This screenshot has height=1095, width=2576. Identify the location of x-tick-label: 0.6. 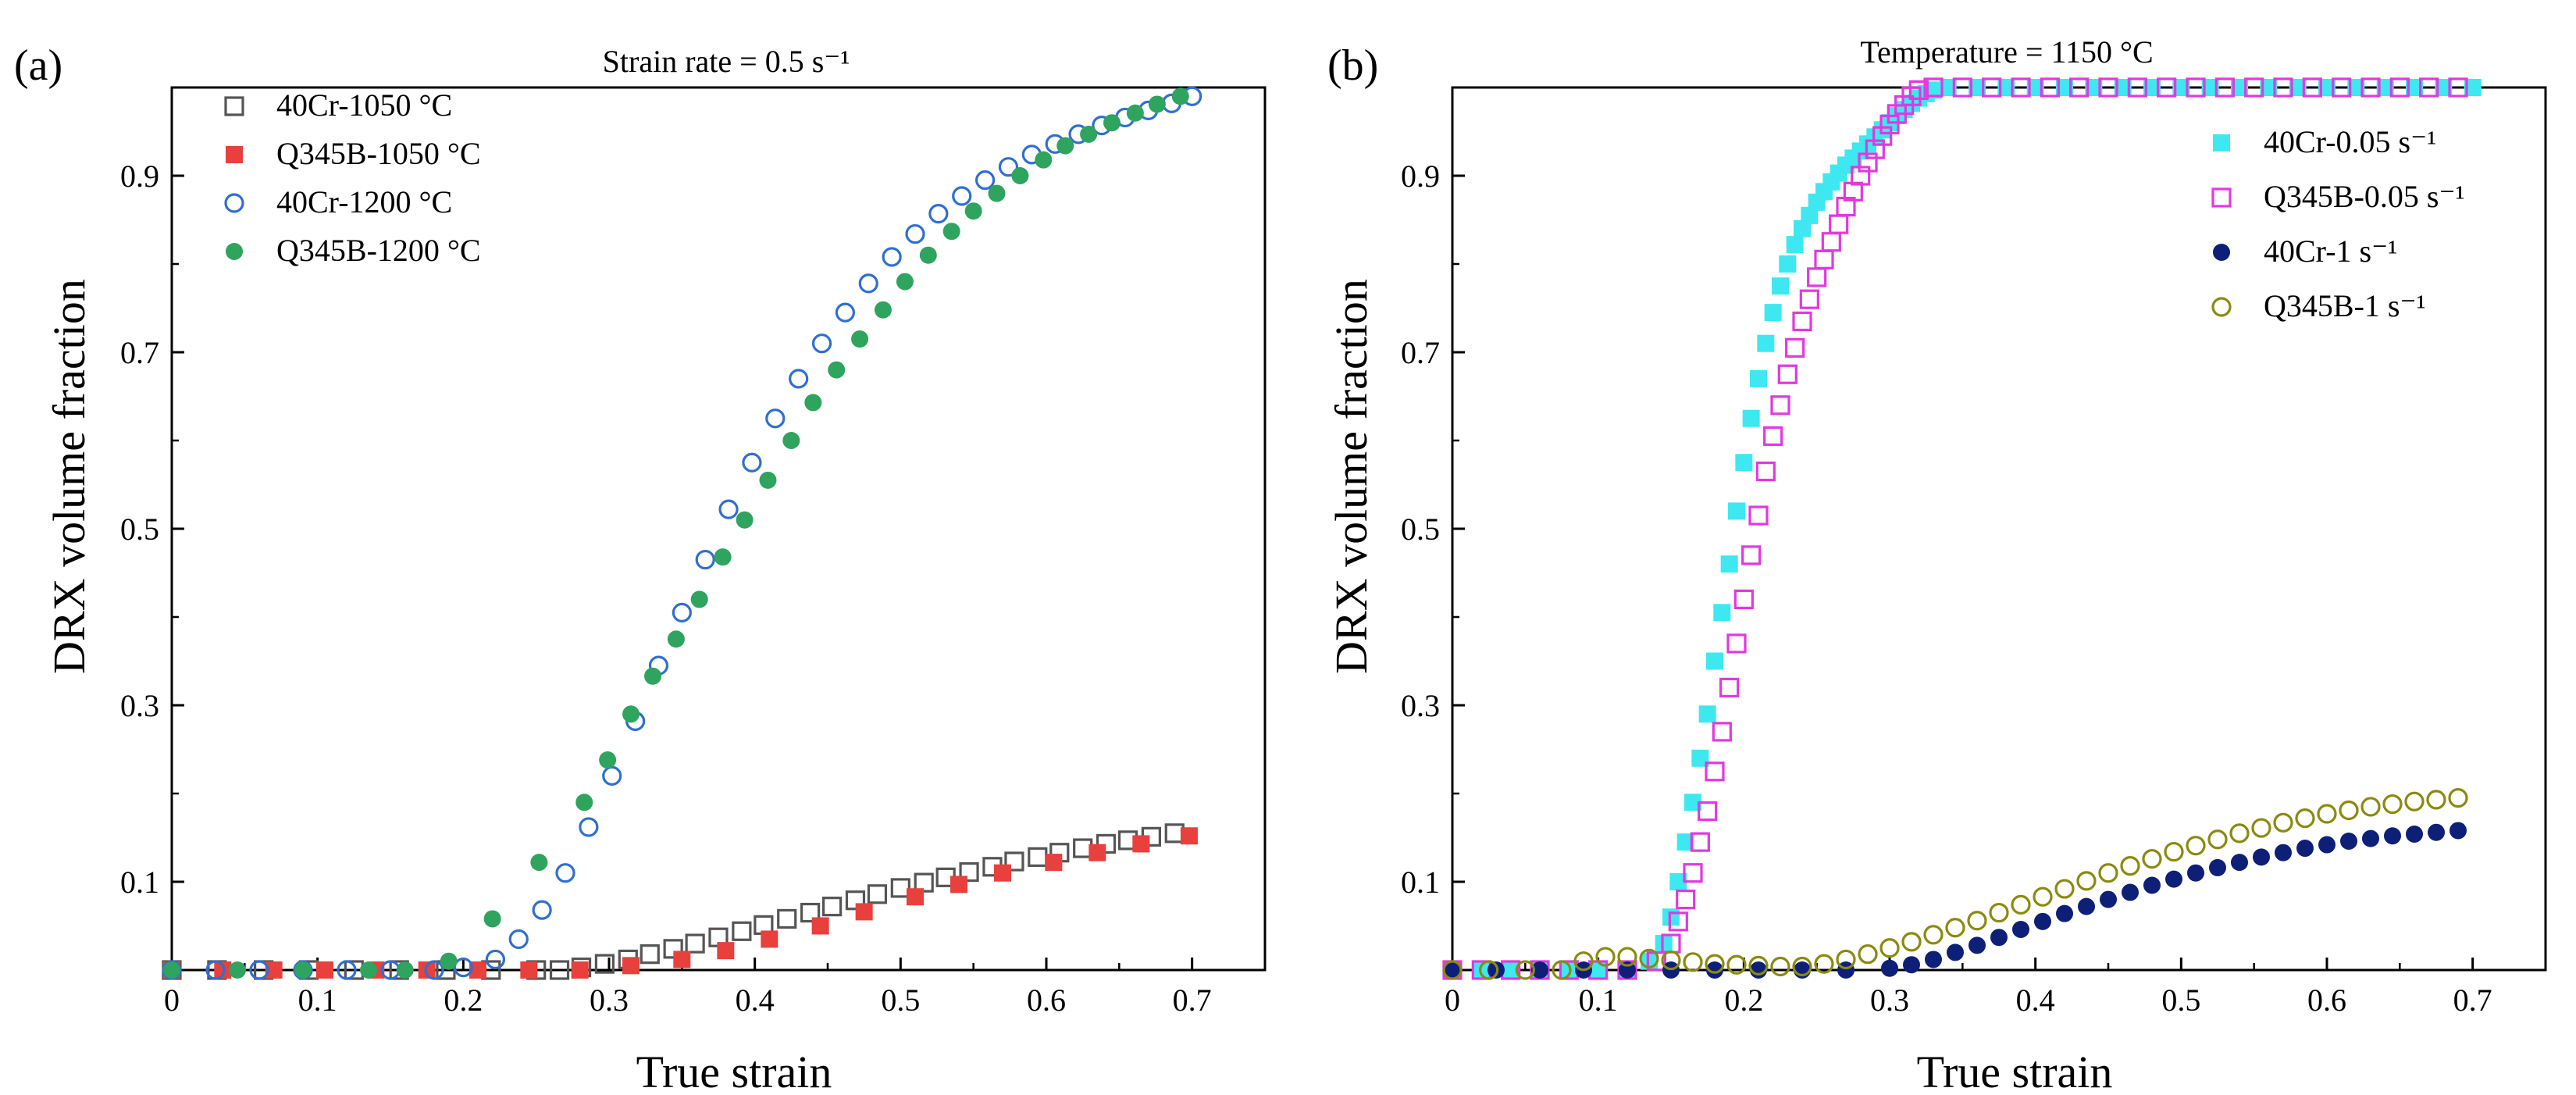
(2327, 1000).